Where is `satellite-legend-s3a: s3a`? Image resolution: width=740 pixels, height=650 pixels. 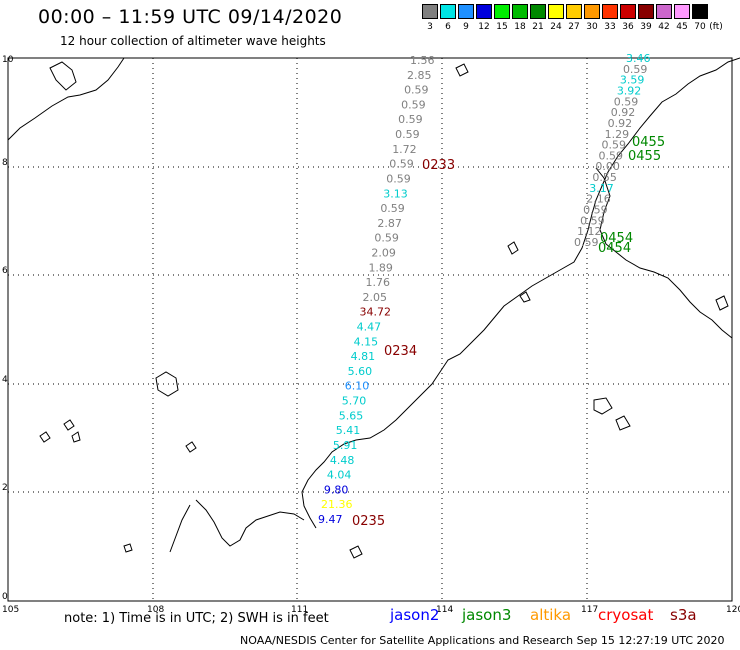 satellite-legend-s3a: s3a is located at coordinates (683, 615).